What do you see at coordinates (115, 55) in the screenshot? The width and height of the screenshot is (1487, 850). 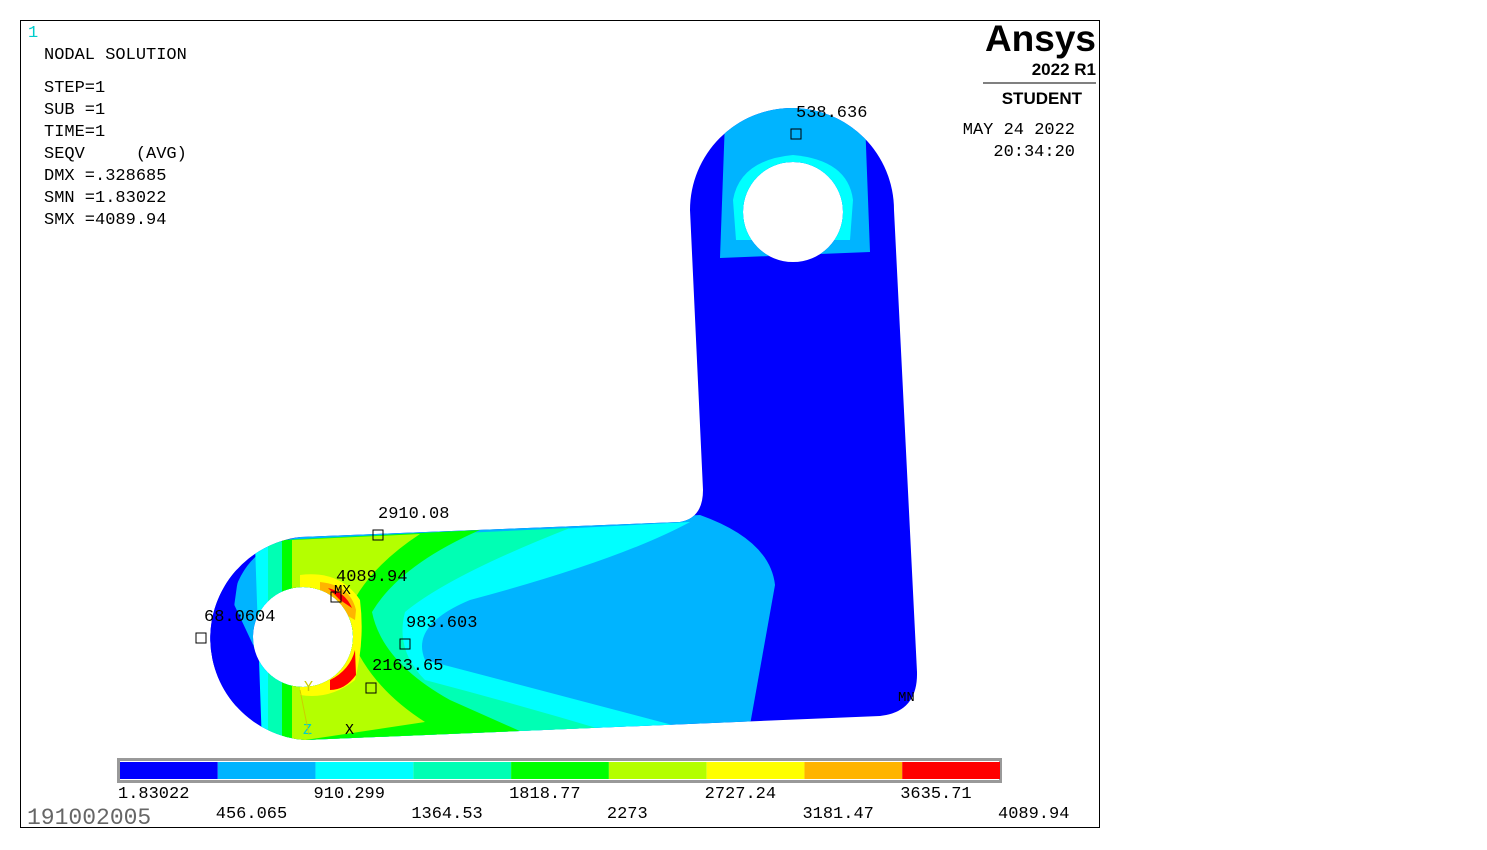 I see `plot-title: NODAL SOLUTION` at bounding box center [115, 55].